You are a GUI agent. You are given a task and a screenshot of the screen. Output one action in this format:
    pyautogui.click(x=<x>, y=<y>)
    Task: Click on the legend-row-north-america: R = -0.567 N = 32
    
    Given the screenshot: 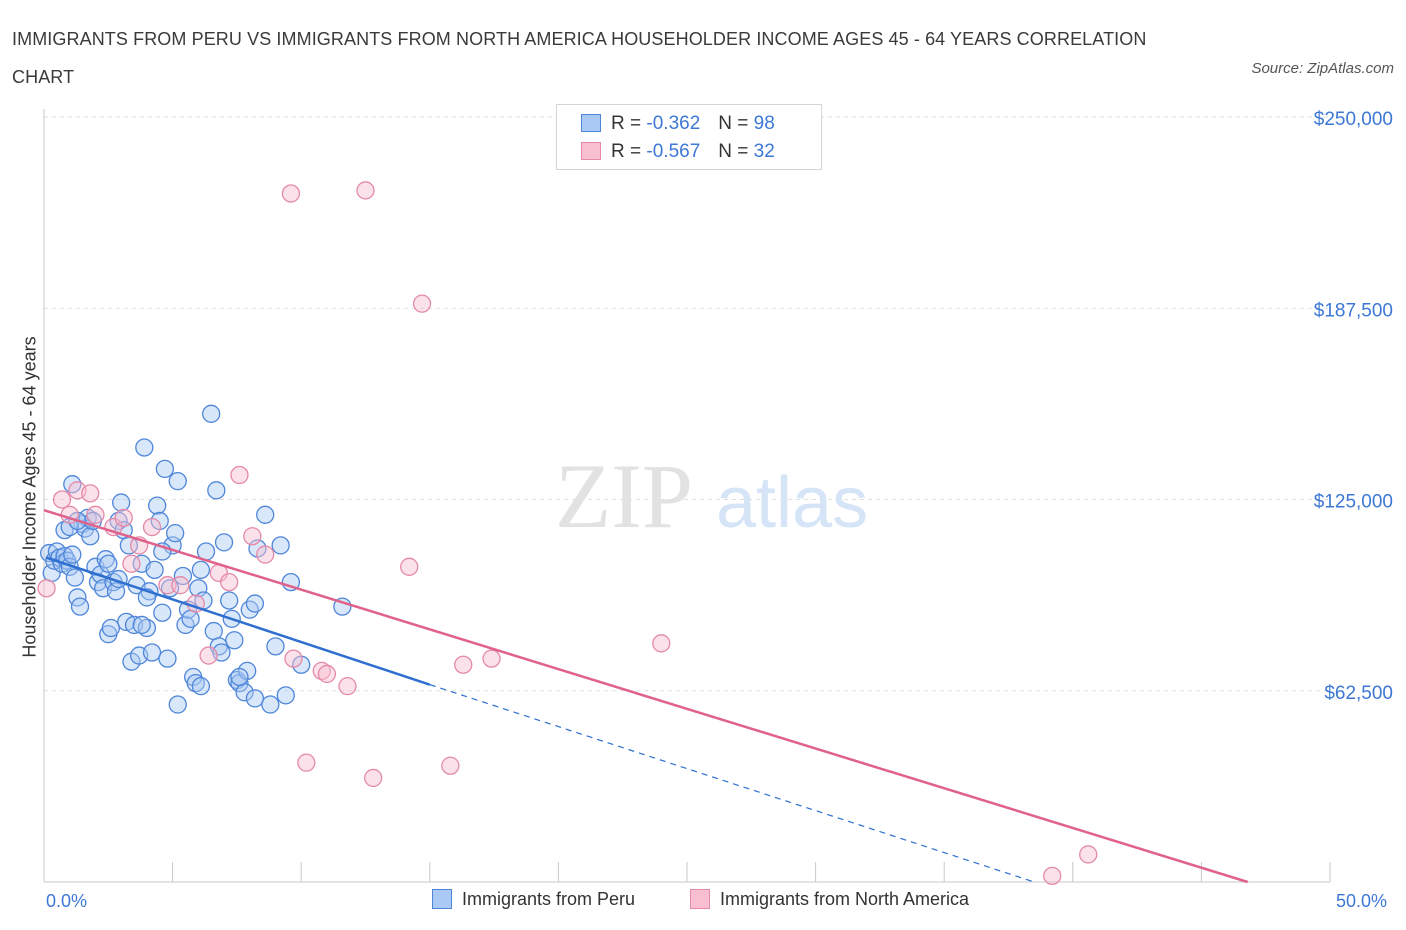 What is the action you would take?
    pyautogui.click(x=678, y=153)
    